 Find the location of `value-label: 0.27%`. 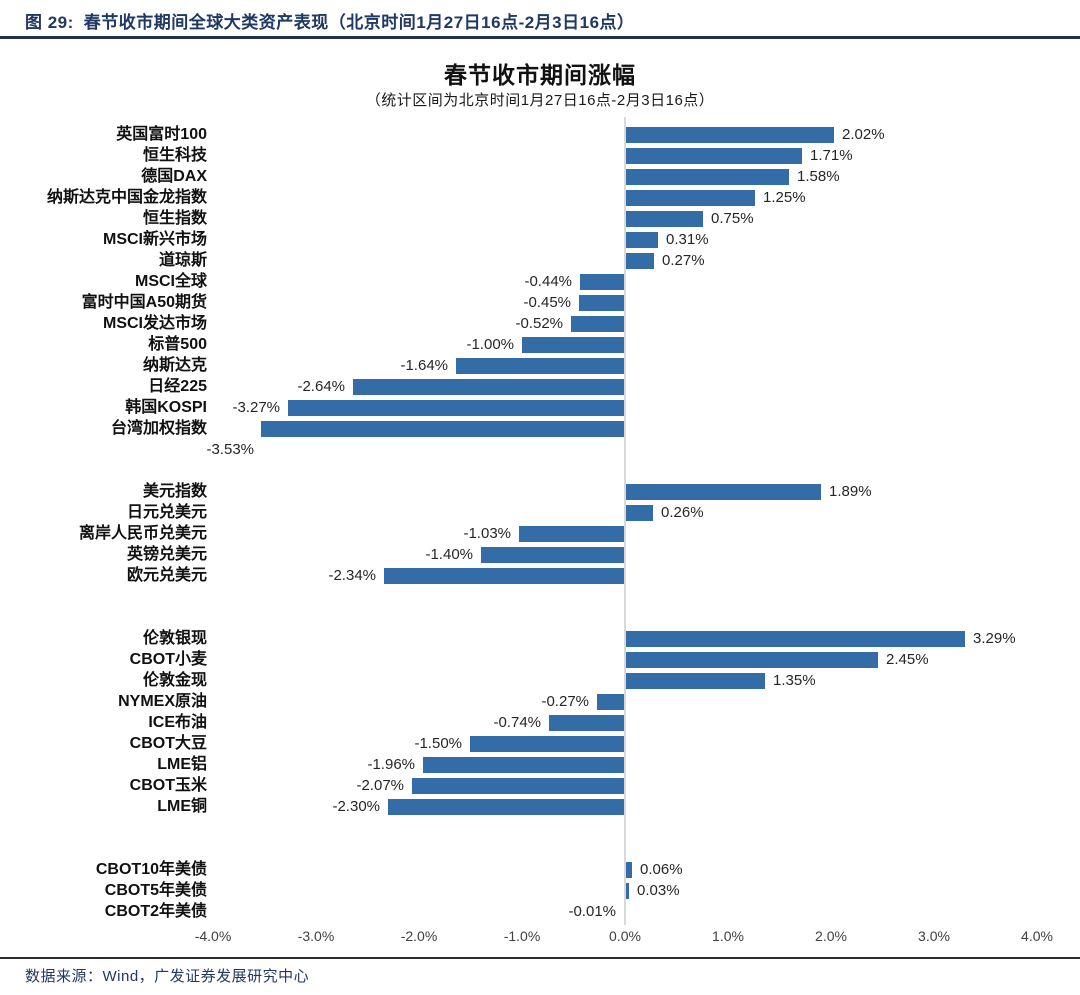

value-label: 0.27% is located at coordinates (683, 260).